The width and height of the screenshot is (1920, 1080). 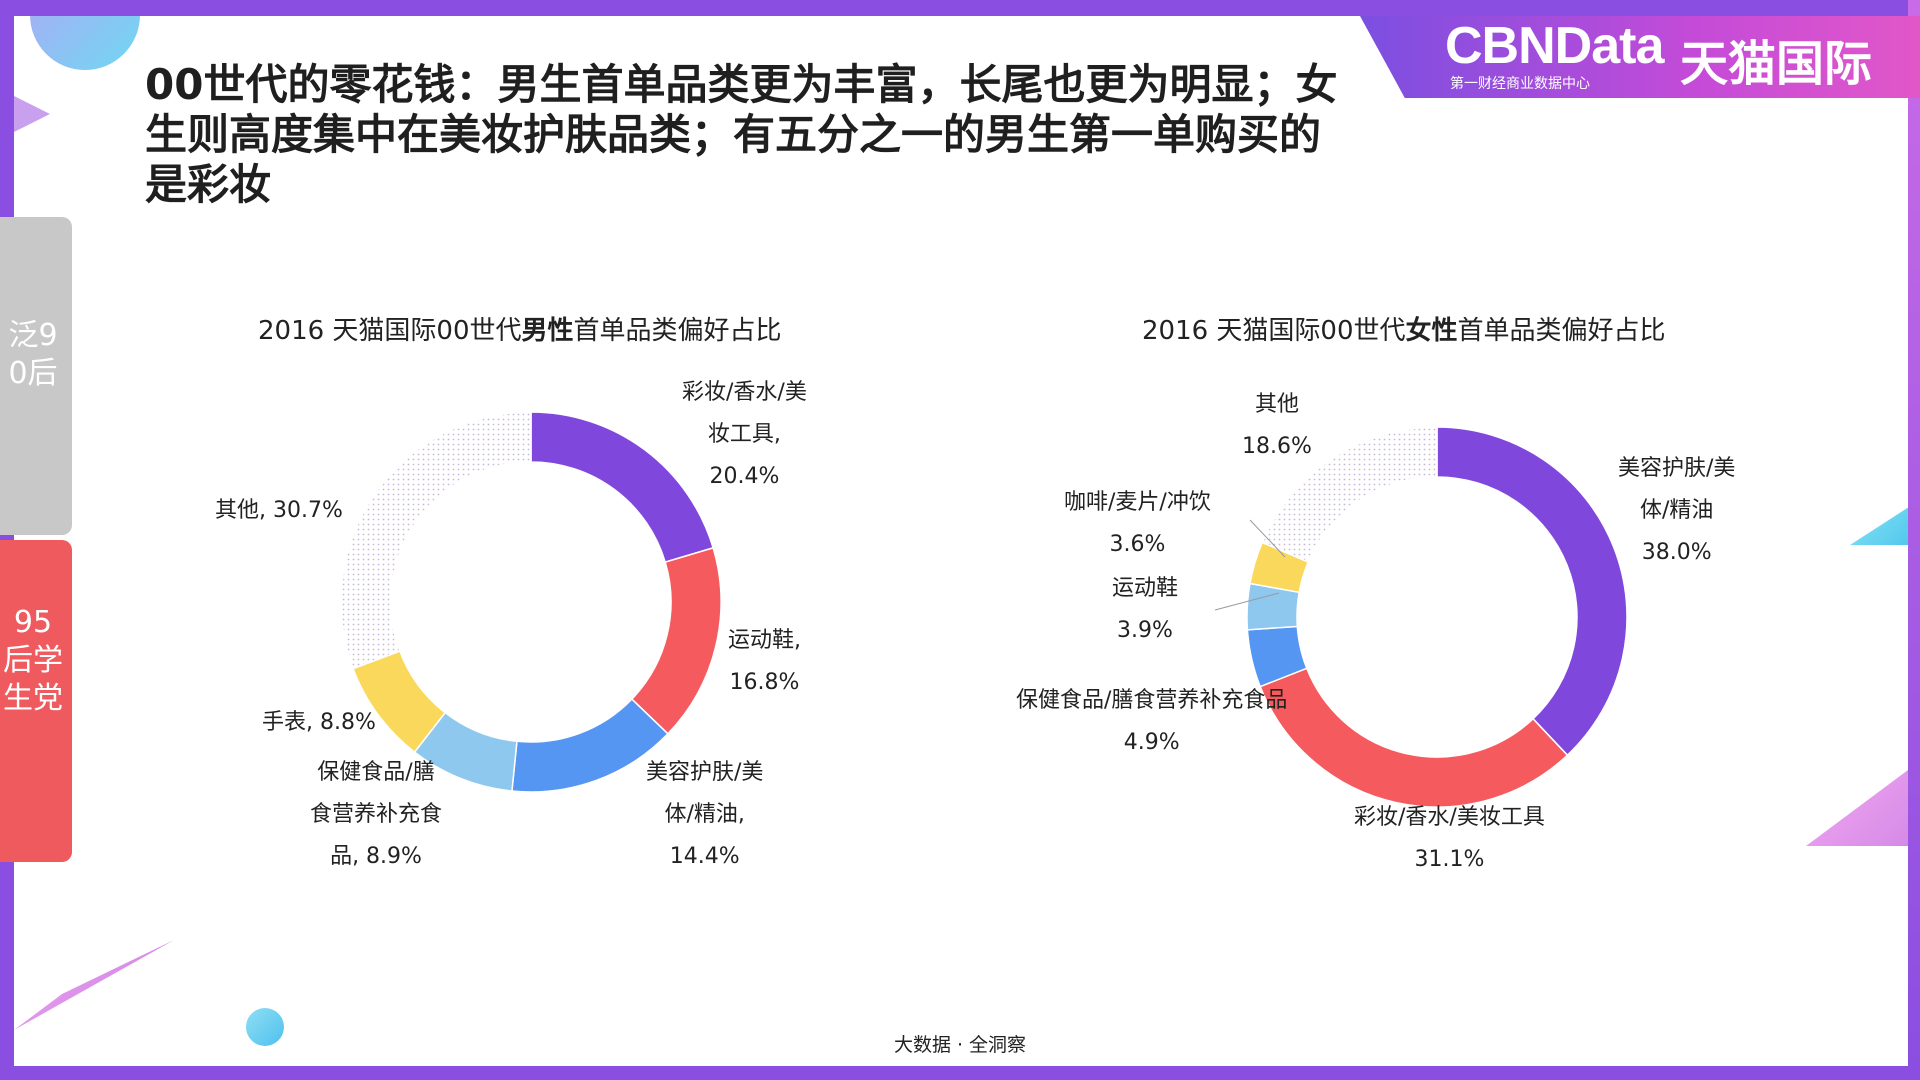 I want to click on leader-line-coffee, so click(x=1267, y=538).